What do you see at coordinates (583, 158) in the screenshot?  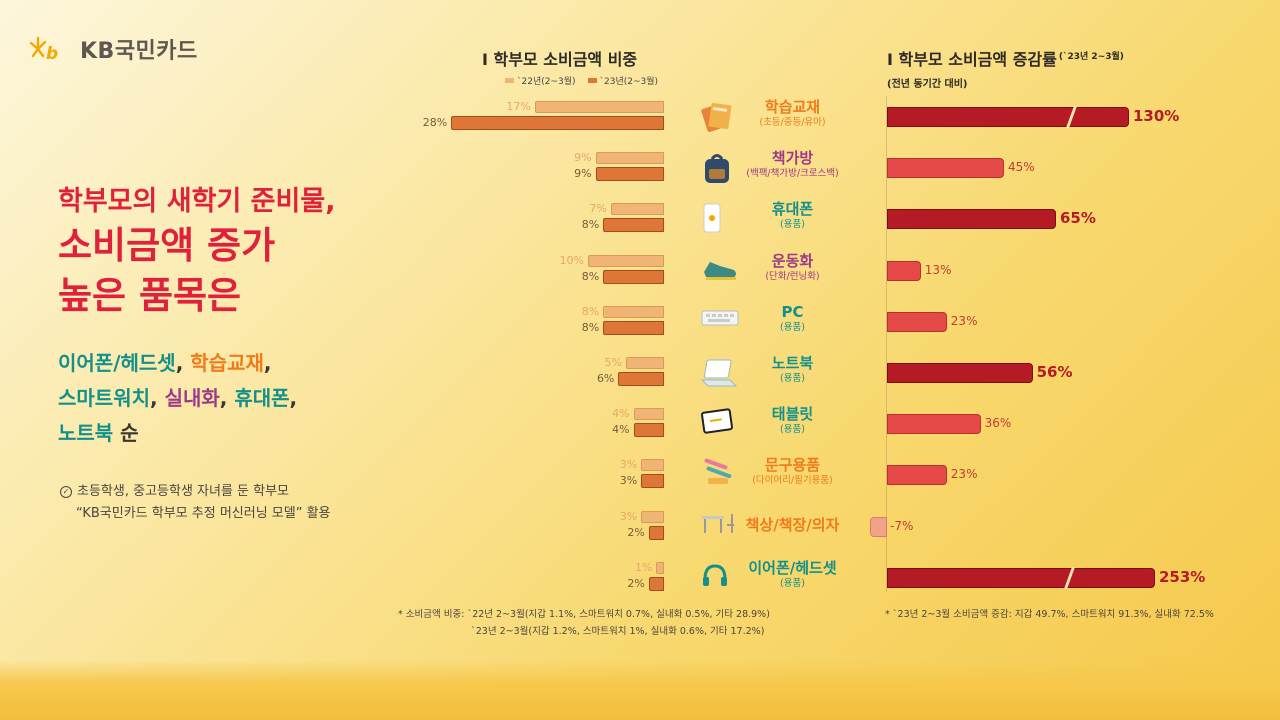 I see `share-label-prev: 9%` at bounding box center [583, 158].